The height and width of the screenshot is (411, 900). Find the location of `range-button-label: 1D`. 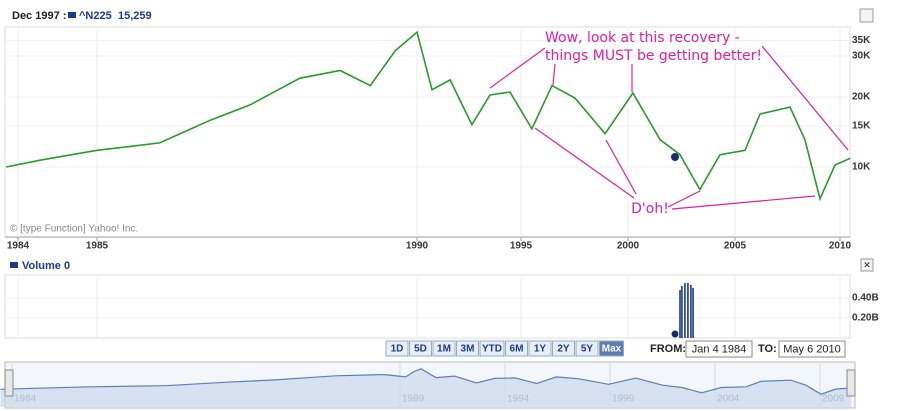

range-button-label: 1D is located at coordinates (397, 349).